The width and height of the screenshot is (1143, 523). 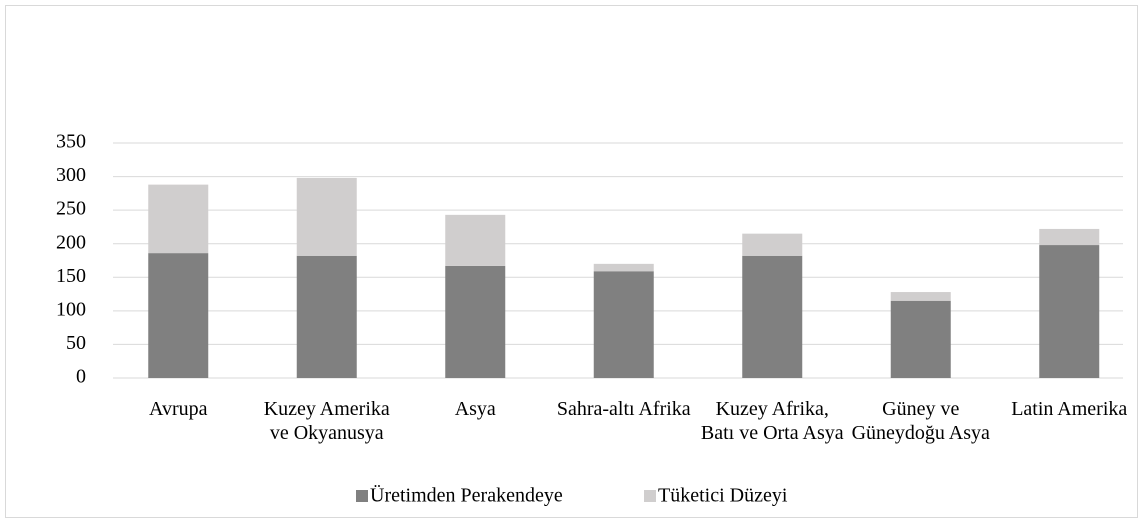 I want to click on legend-label: Tüketici Düzeyi, so click(x=723, y=496).